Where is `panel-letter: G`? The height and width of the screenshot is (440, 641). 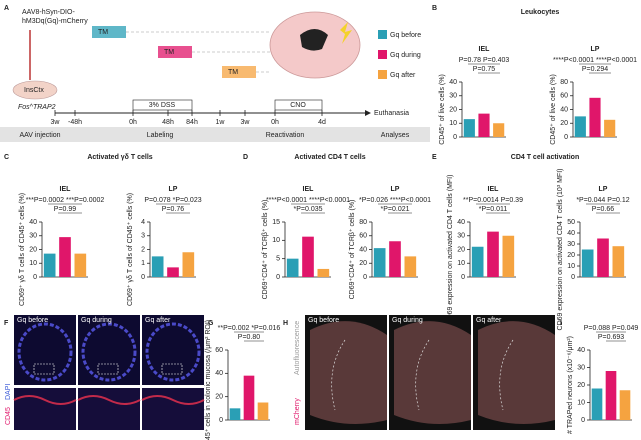
panel-letter: G is located at coordinates (211, 323).